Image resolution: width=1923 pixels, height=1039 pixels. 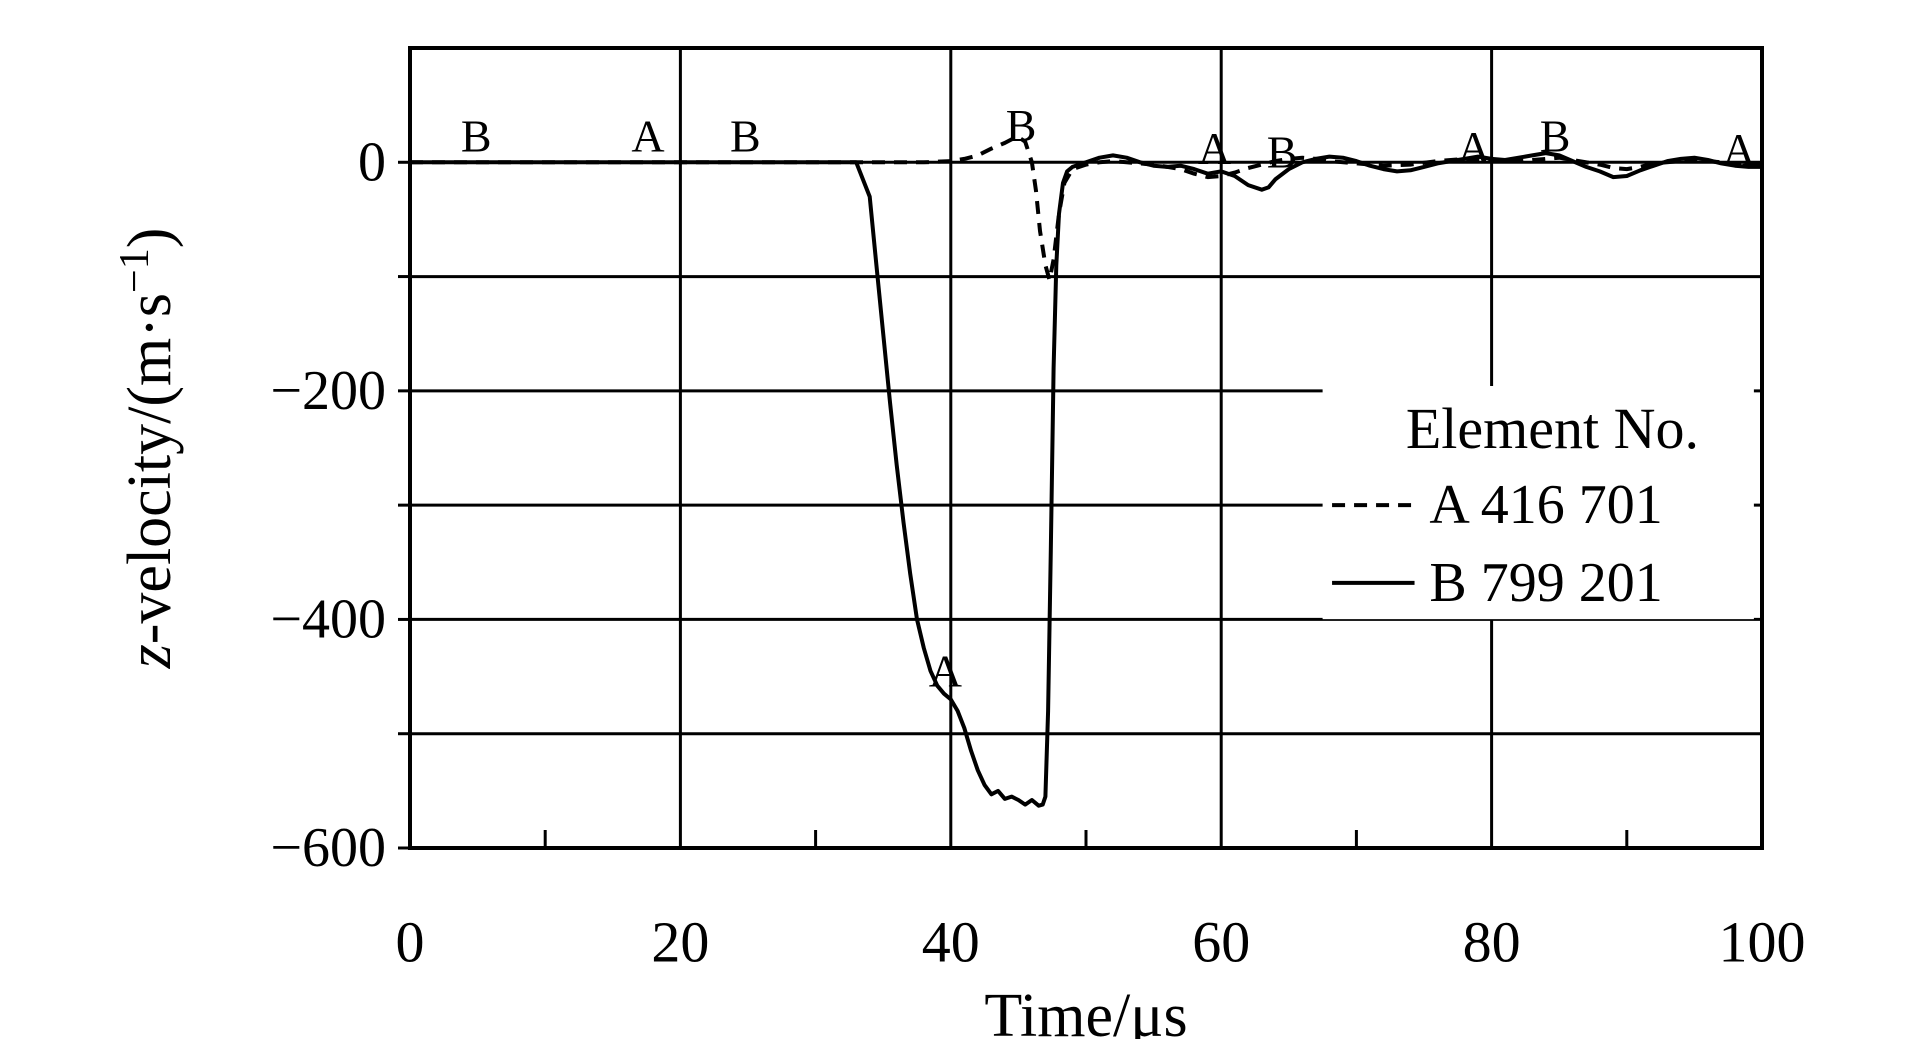 What do you see at coordinates (1101, 942) in the screenshot?
I see `x-tick-labels: 0 20 40 60 80 100` at bounding box center [1101, 942].